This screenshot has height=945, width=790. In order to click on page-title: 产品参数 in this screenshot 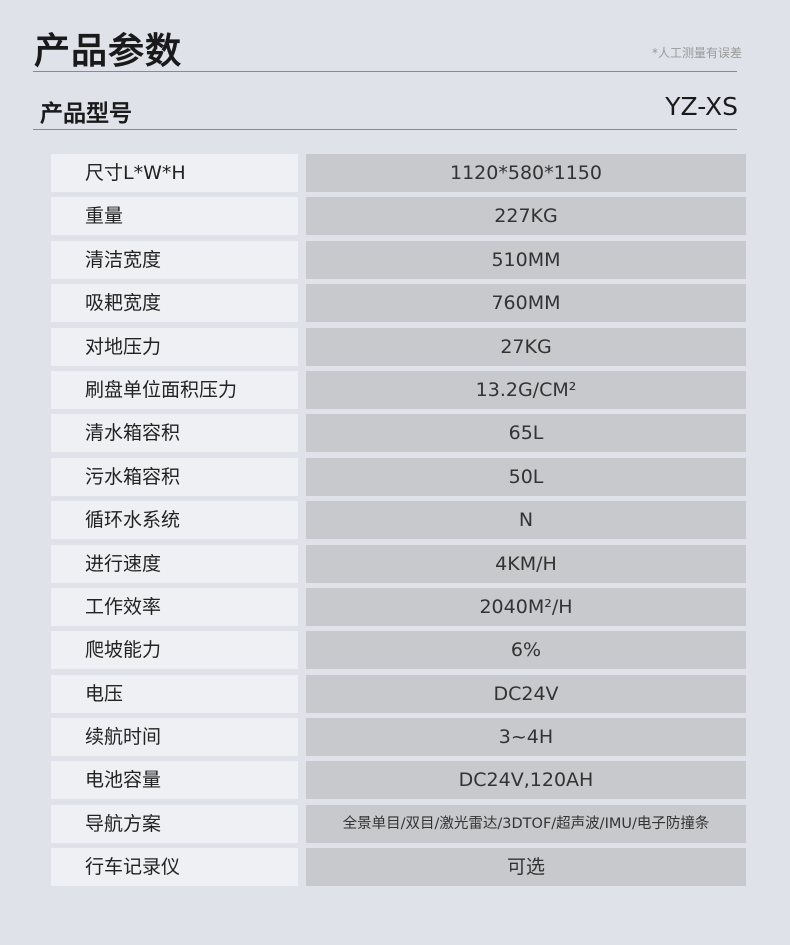, I will do `click(108, 51)`.